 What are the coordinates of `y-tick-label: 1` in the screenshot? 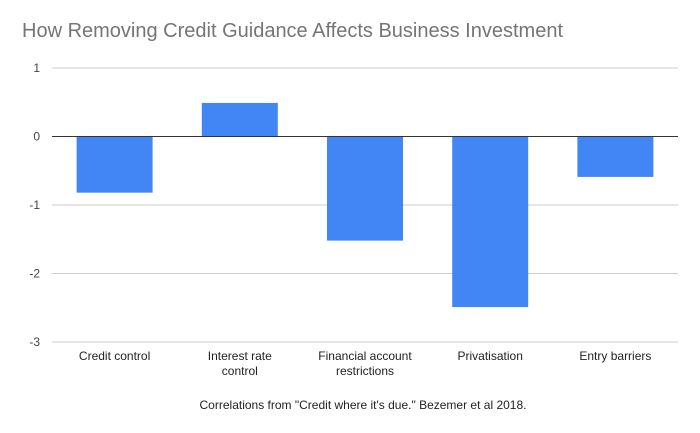 It's located at (36, 68).